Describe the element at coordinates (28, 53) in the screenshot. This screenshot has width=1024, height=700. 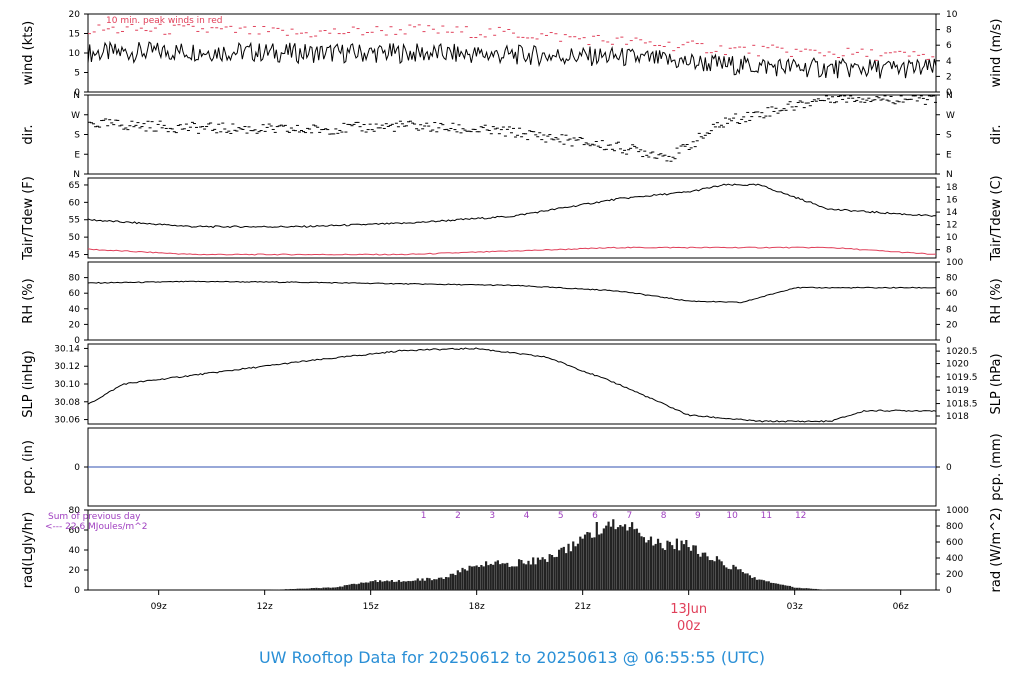
I see `panel-wind-left-label: wind (kts)` at that location.